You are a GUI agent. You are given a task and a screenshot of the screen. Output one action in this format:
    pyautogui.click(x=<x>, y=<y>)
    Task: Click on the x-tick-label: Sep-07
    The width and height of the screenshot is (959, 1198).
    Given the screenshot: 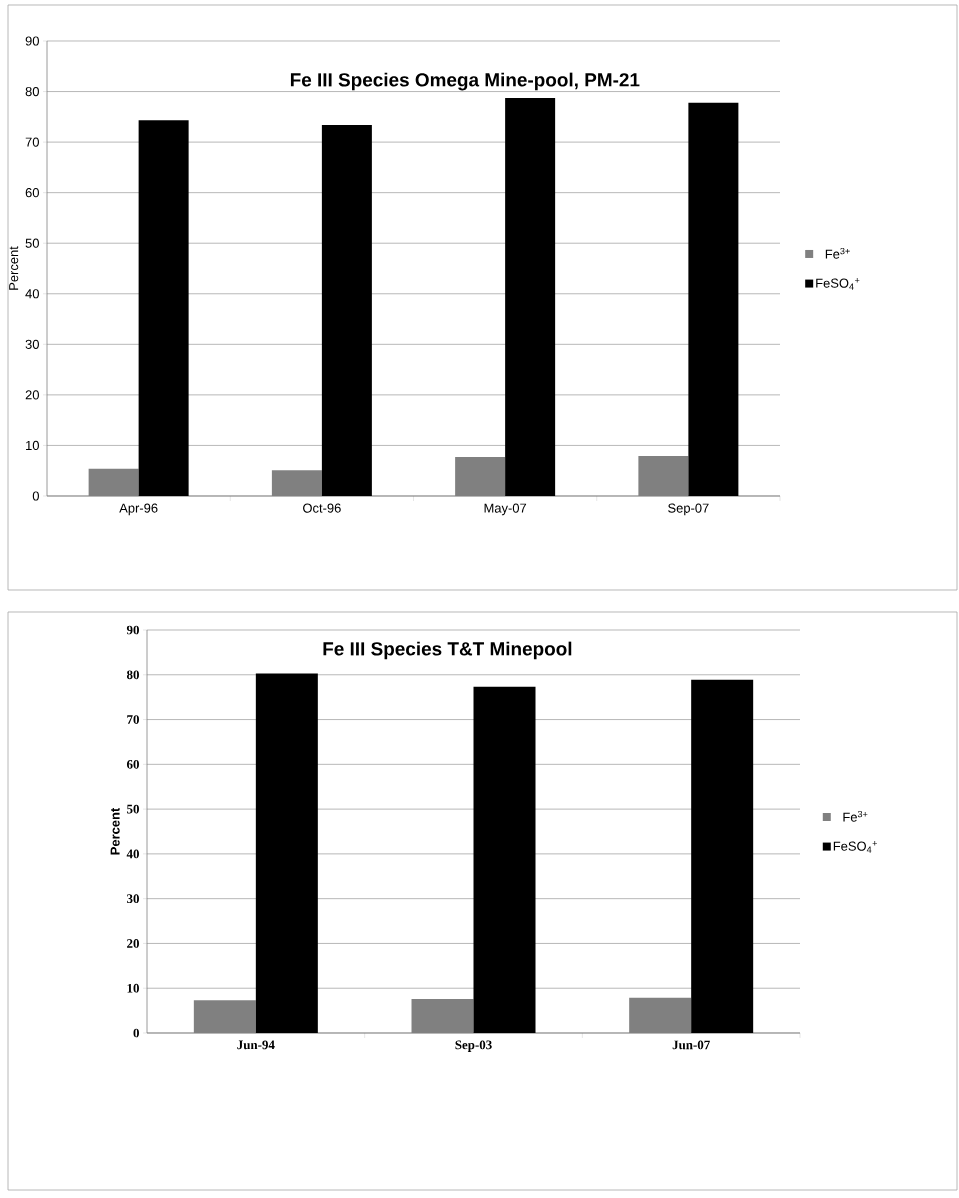 What is the action you would take?
    pyautogui.click(x=688, y=509)
    